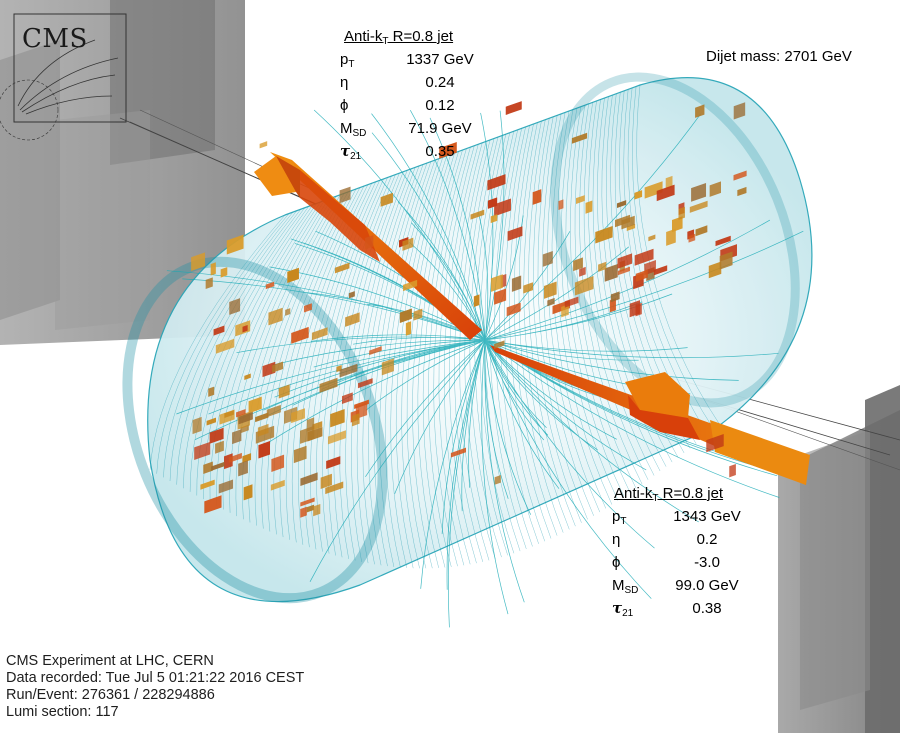 This screenshot has height=733, width=900. Describe the element at coordinates (110, 695) in the screenshot. I see `run-event-line: Run/Event: 276361 / 228294886` at that location.